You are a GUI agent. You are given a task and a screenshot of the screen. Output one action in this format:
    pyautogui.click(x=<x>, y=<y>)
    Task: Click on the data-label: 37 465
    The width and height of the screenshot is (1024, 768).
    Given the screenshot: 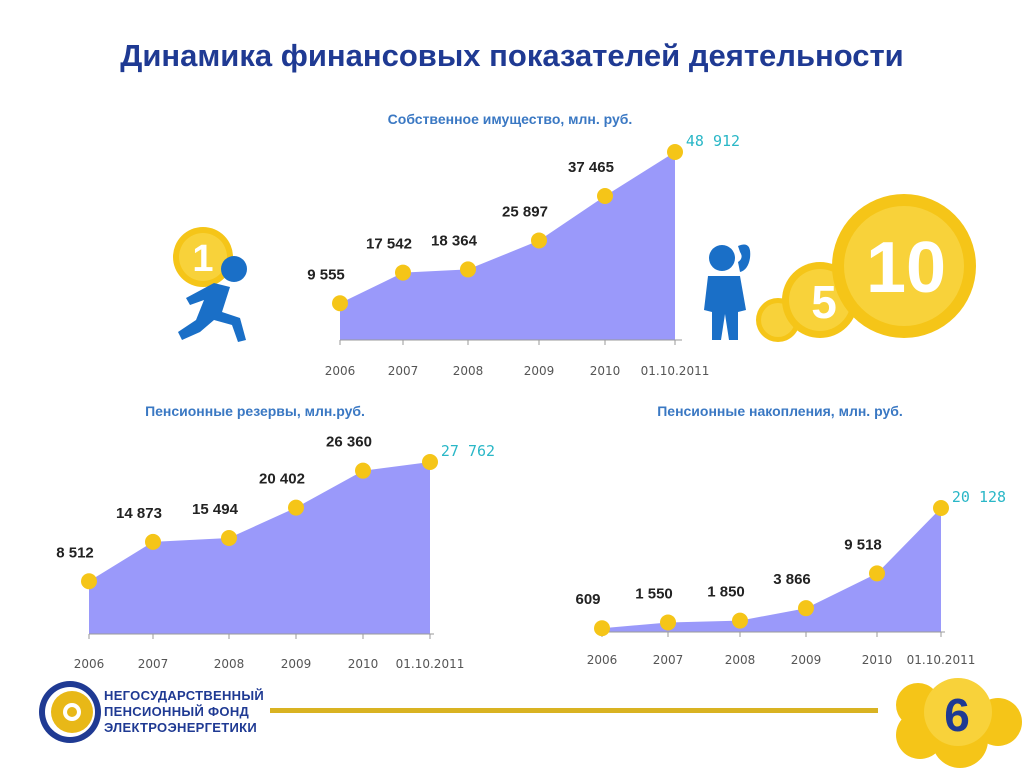 What is the action you would take?
    pyautogui.click(x=591, y=167)
    